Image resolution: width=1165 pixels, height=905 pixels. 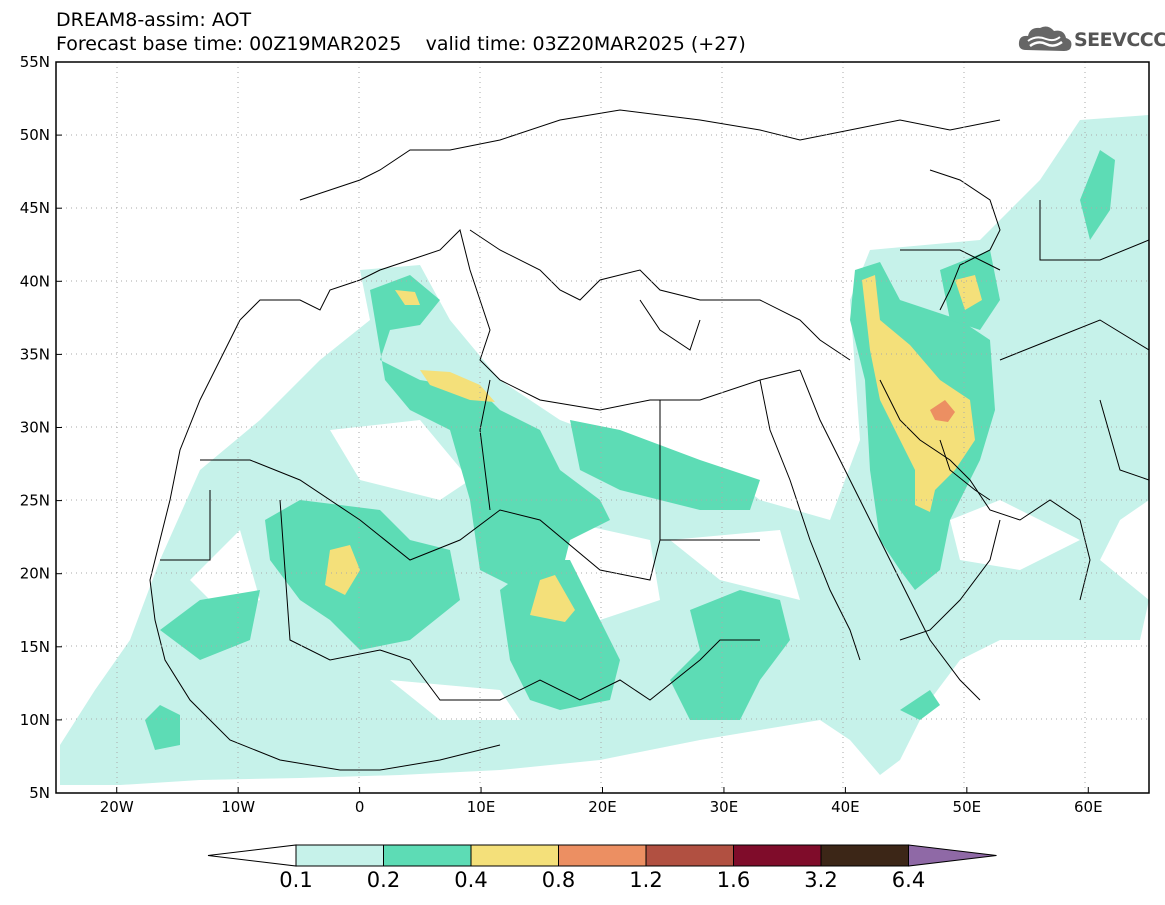 What do you see at coordinates (481, 807) in the screenshot?
I see `lon-tick-label: 10E` at bounding box center [481, 807].